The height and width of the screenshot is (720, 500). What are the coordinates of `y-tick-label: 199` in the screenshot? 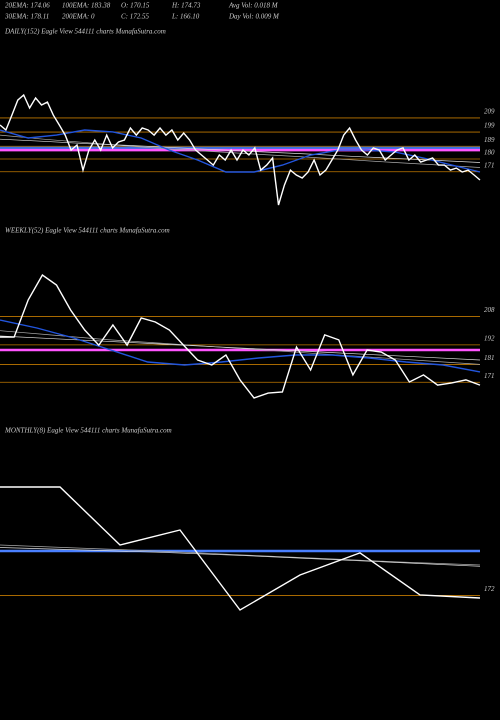 It's located at (489, 126).